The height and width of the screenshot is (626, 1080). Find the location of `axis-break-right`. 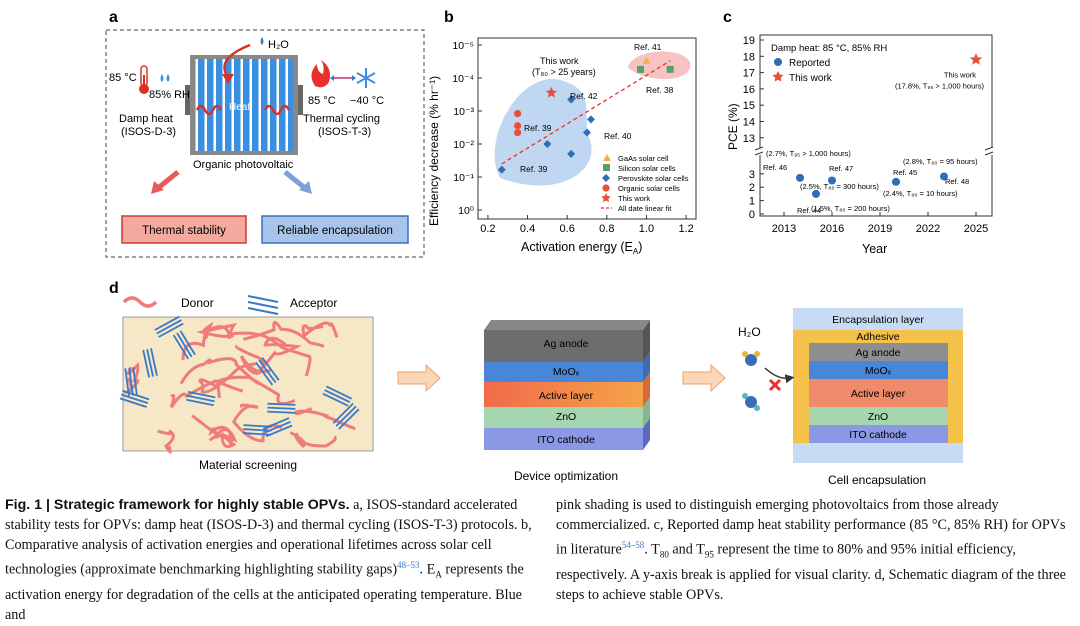

axis-break-right is located at coordinates (989, 151).